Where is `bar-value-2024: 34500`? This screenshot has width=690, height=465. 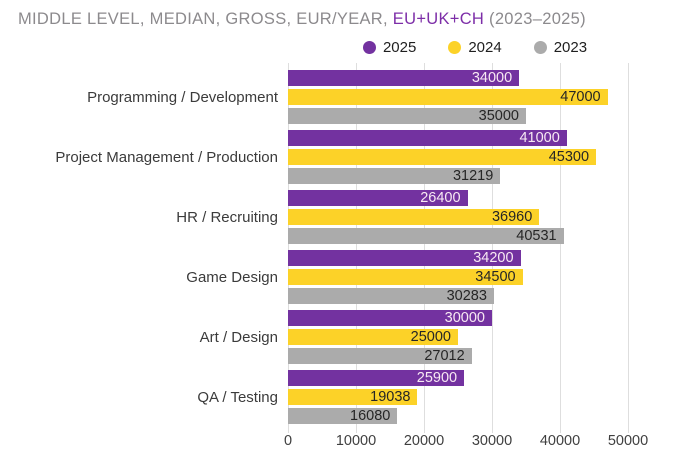
bar-value-2024: 34500 is located at coordinates (495, 277).